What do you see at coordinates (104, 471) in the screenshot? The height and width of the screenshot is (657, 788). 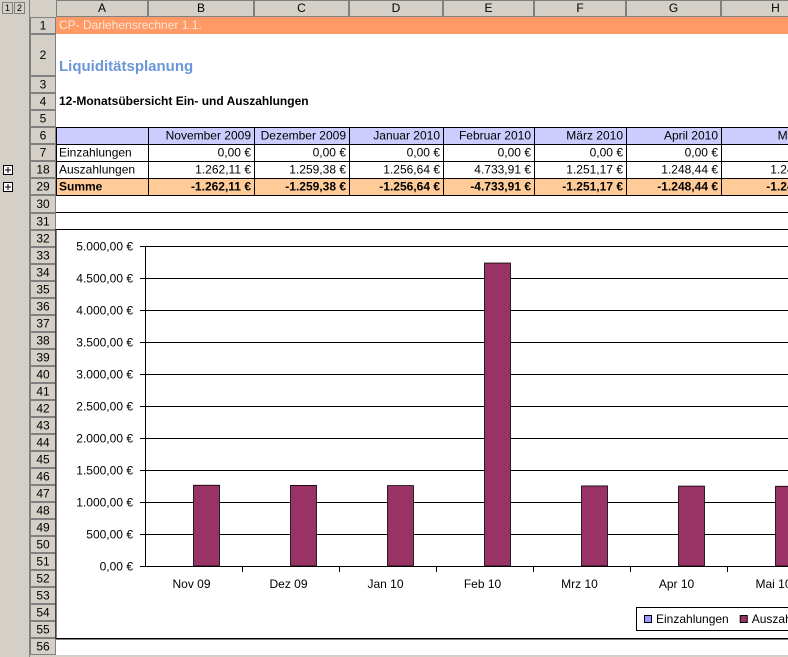 I see `y-tick-label: 1.500,00 €` at bounding box center [104, 471].